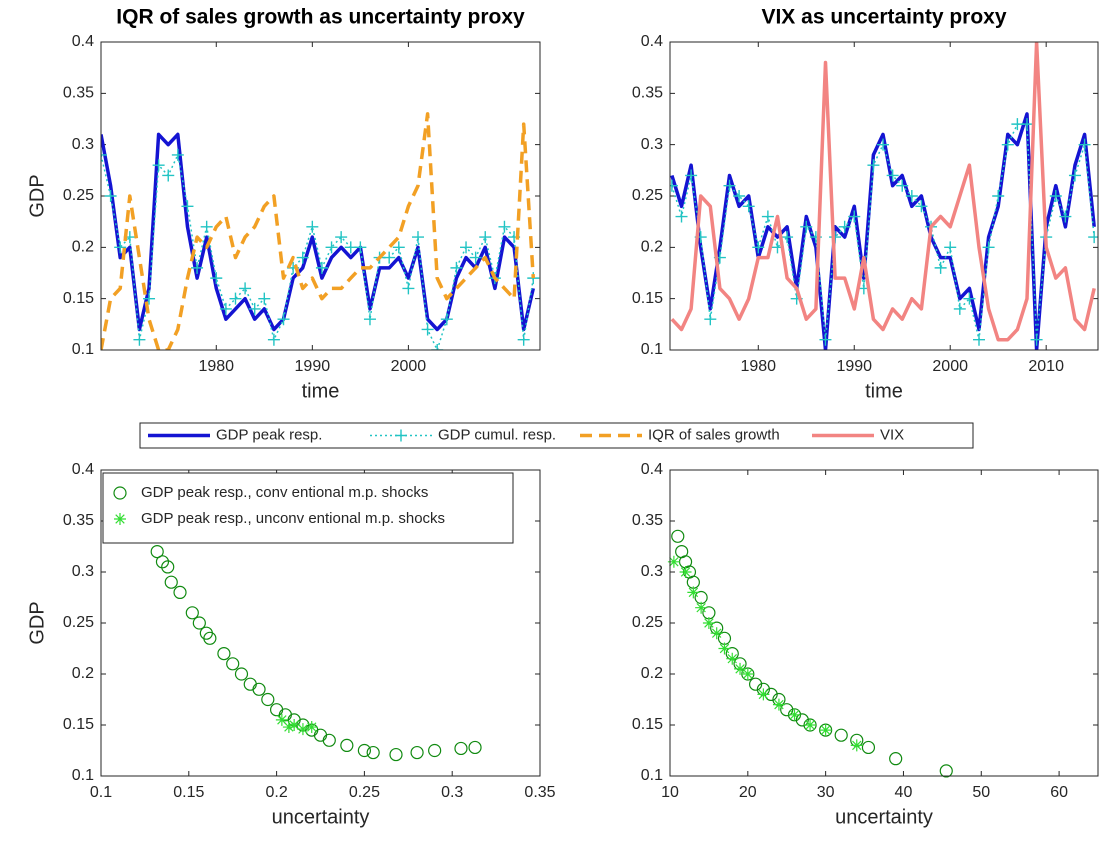  I want to click on x-tick-label: 2000, so click(409, 366).